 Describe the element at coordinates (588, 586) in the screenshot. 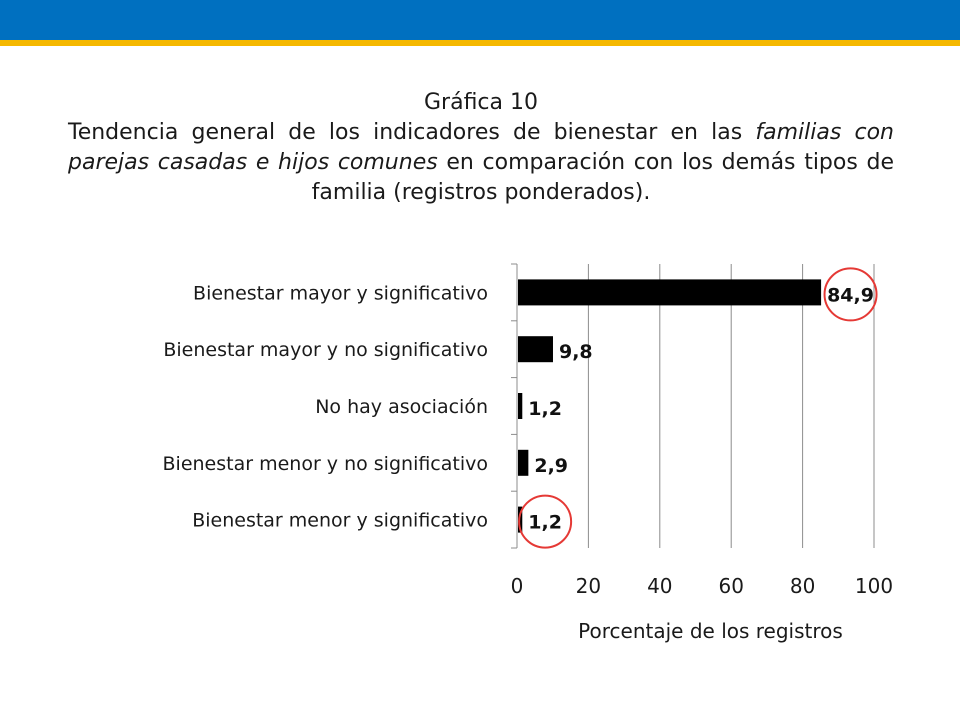

I see `x-tick-label: 20` at that location.